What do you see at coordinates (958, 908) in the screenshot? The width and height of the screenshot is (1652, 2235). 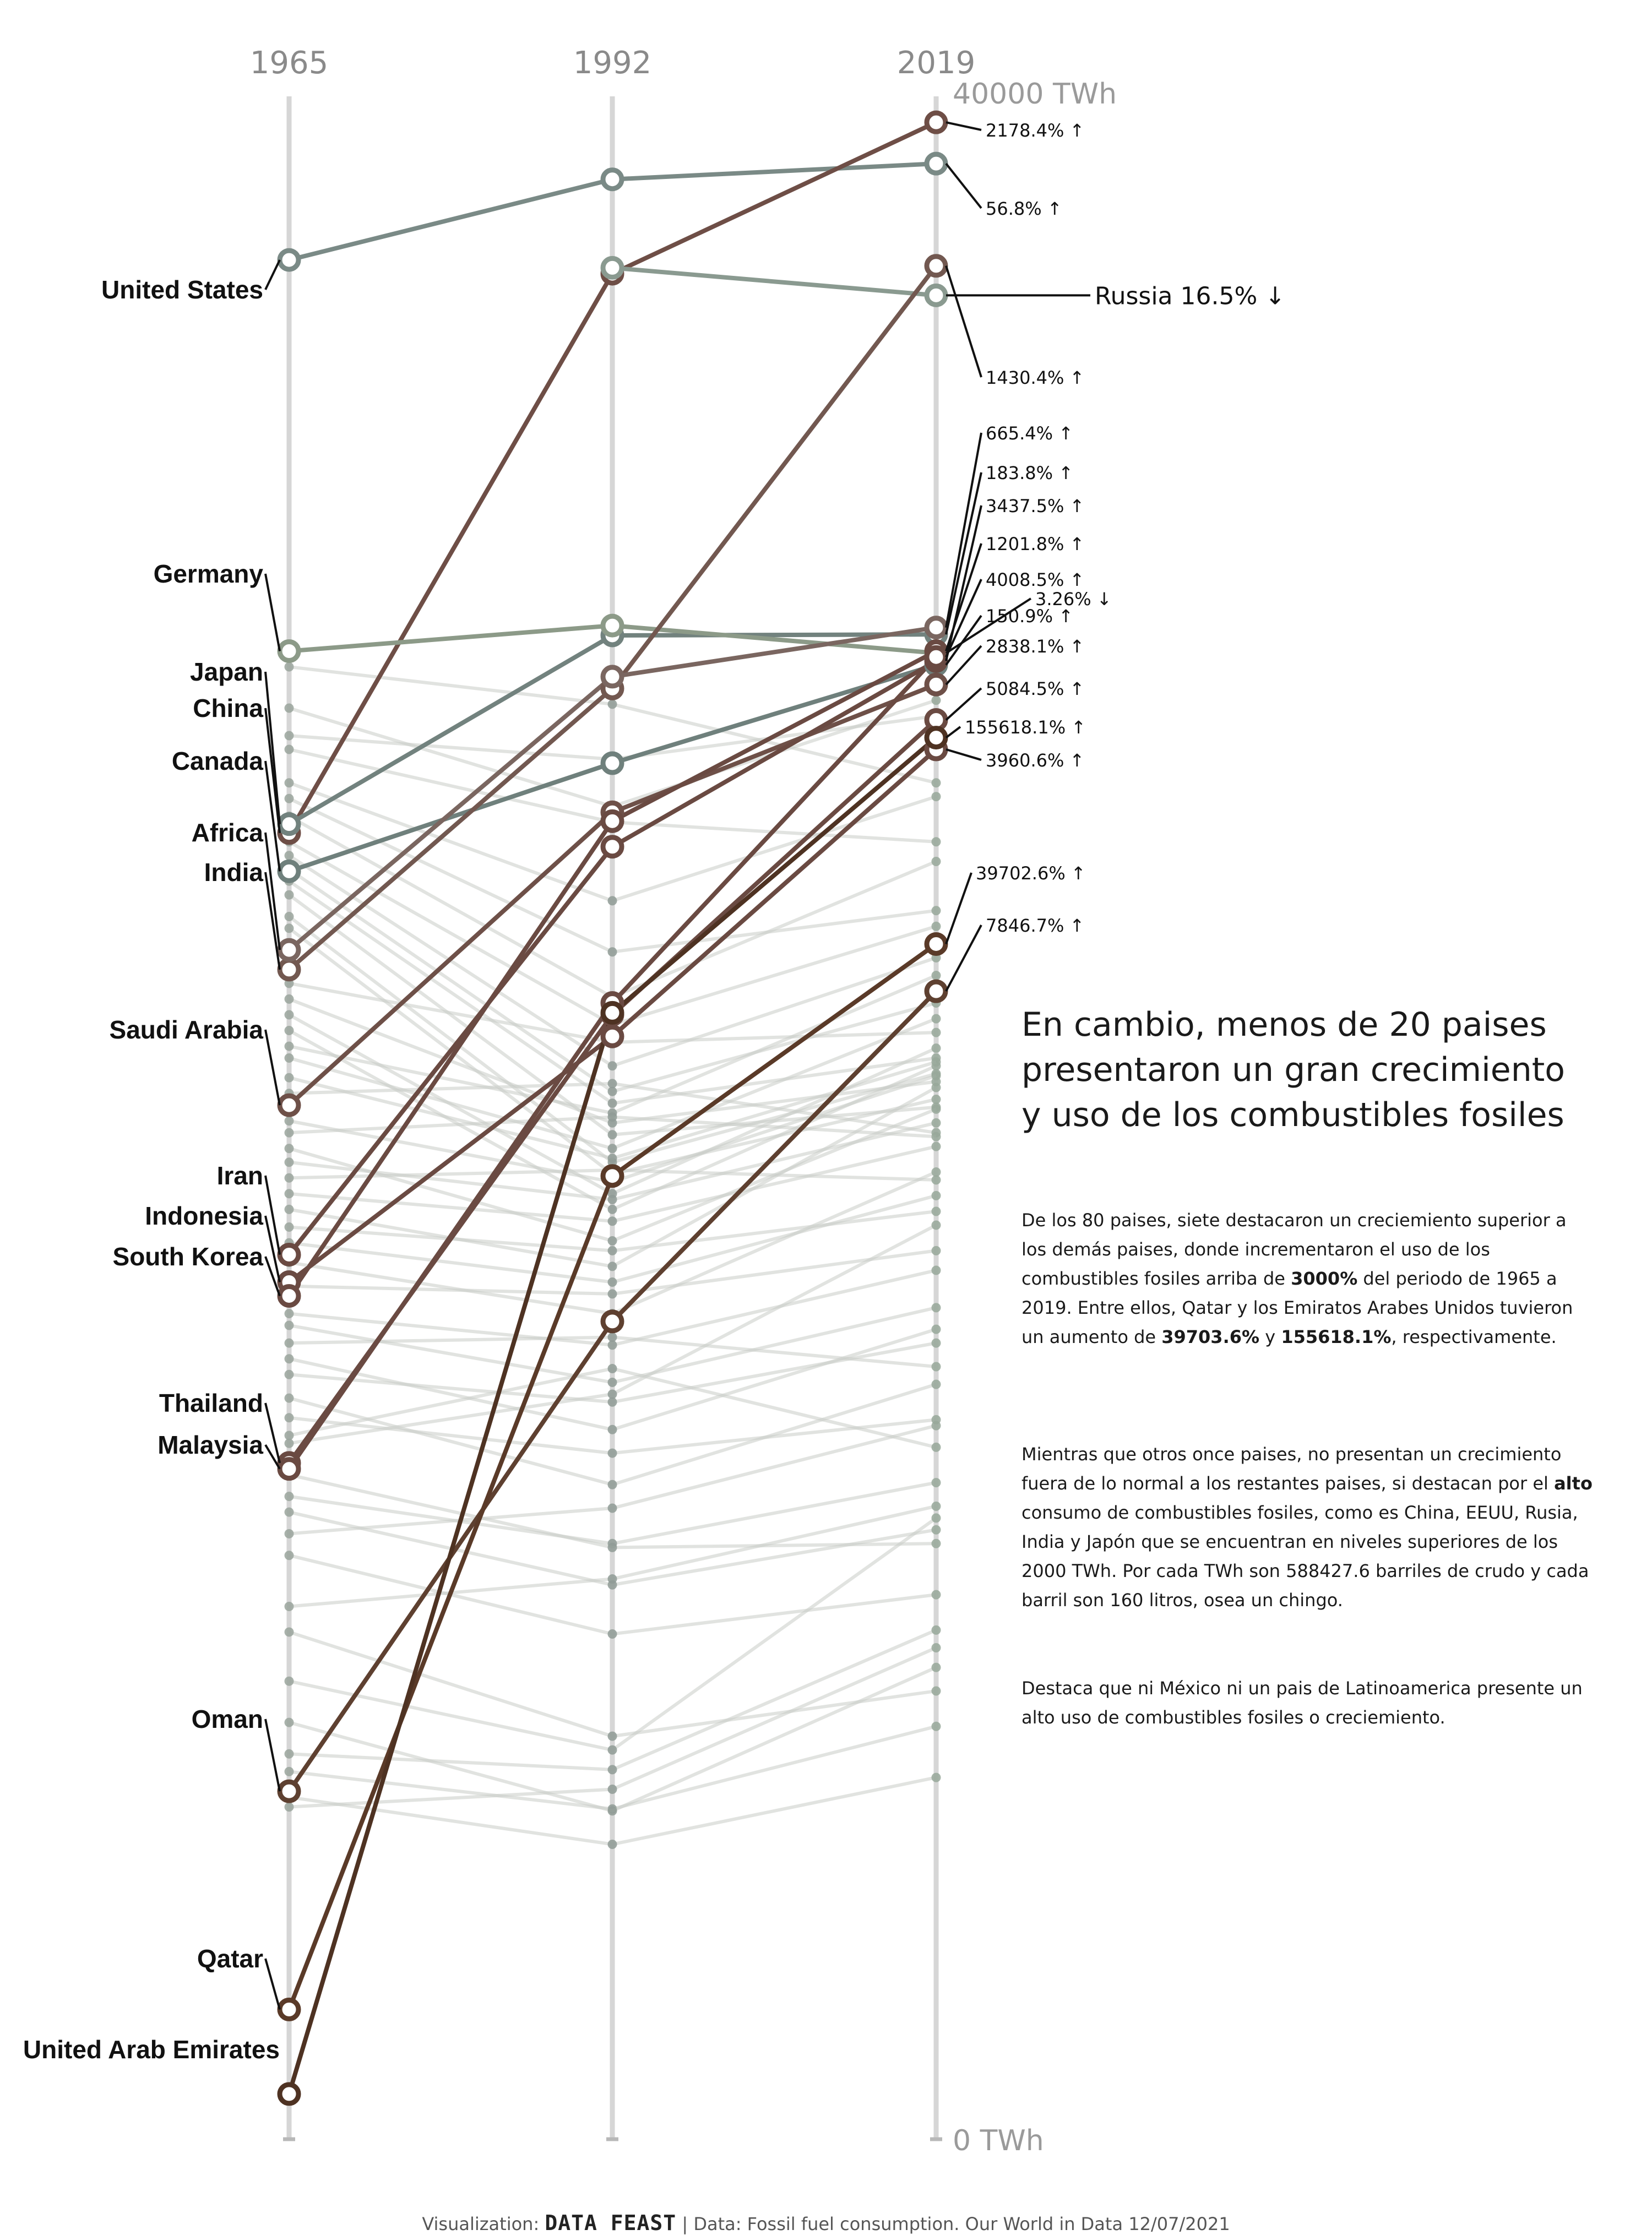 I see `pct-leader-qatar` at bounding box center [958, 908].